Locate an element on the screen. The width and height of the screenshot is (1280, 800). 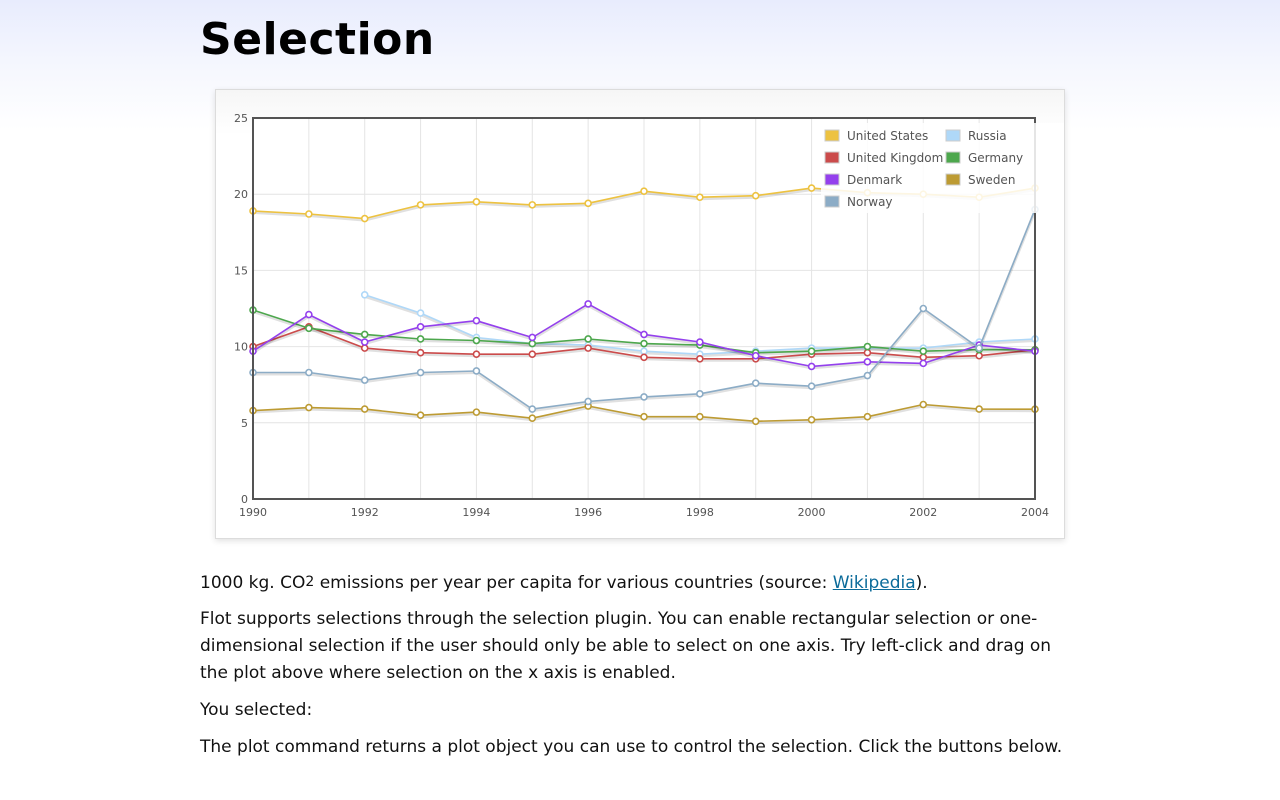
legend-item: United States is located at coordinates (876, 136).